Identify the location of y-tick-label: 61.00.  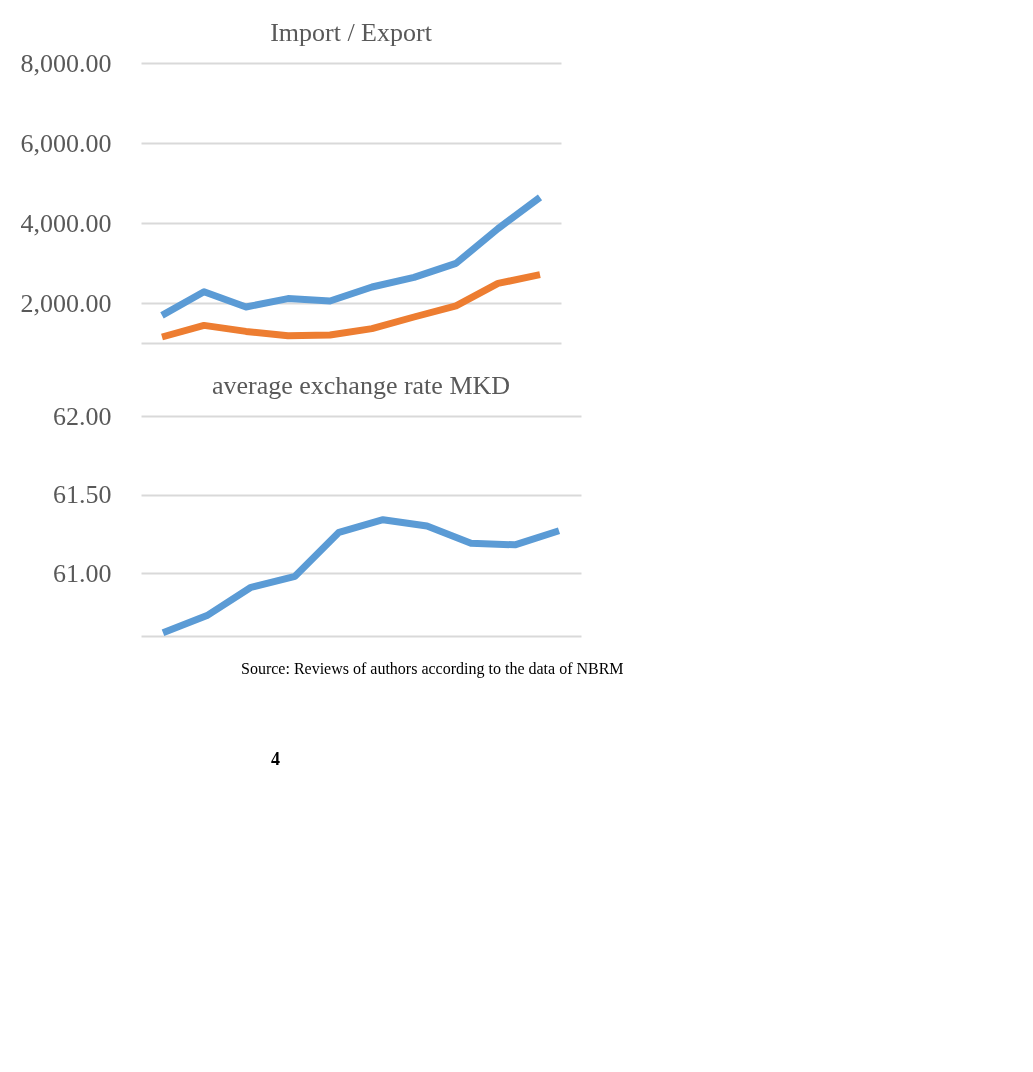
(82, 573).